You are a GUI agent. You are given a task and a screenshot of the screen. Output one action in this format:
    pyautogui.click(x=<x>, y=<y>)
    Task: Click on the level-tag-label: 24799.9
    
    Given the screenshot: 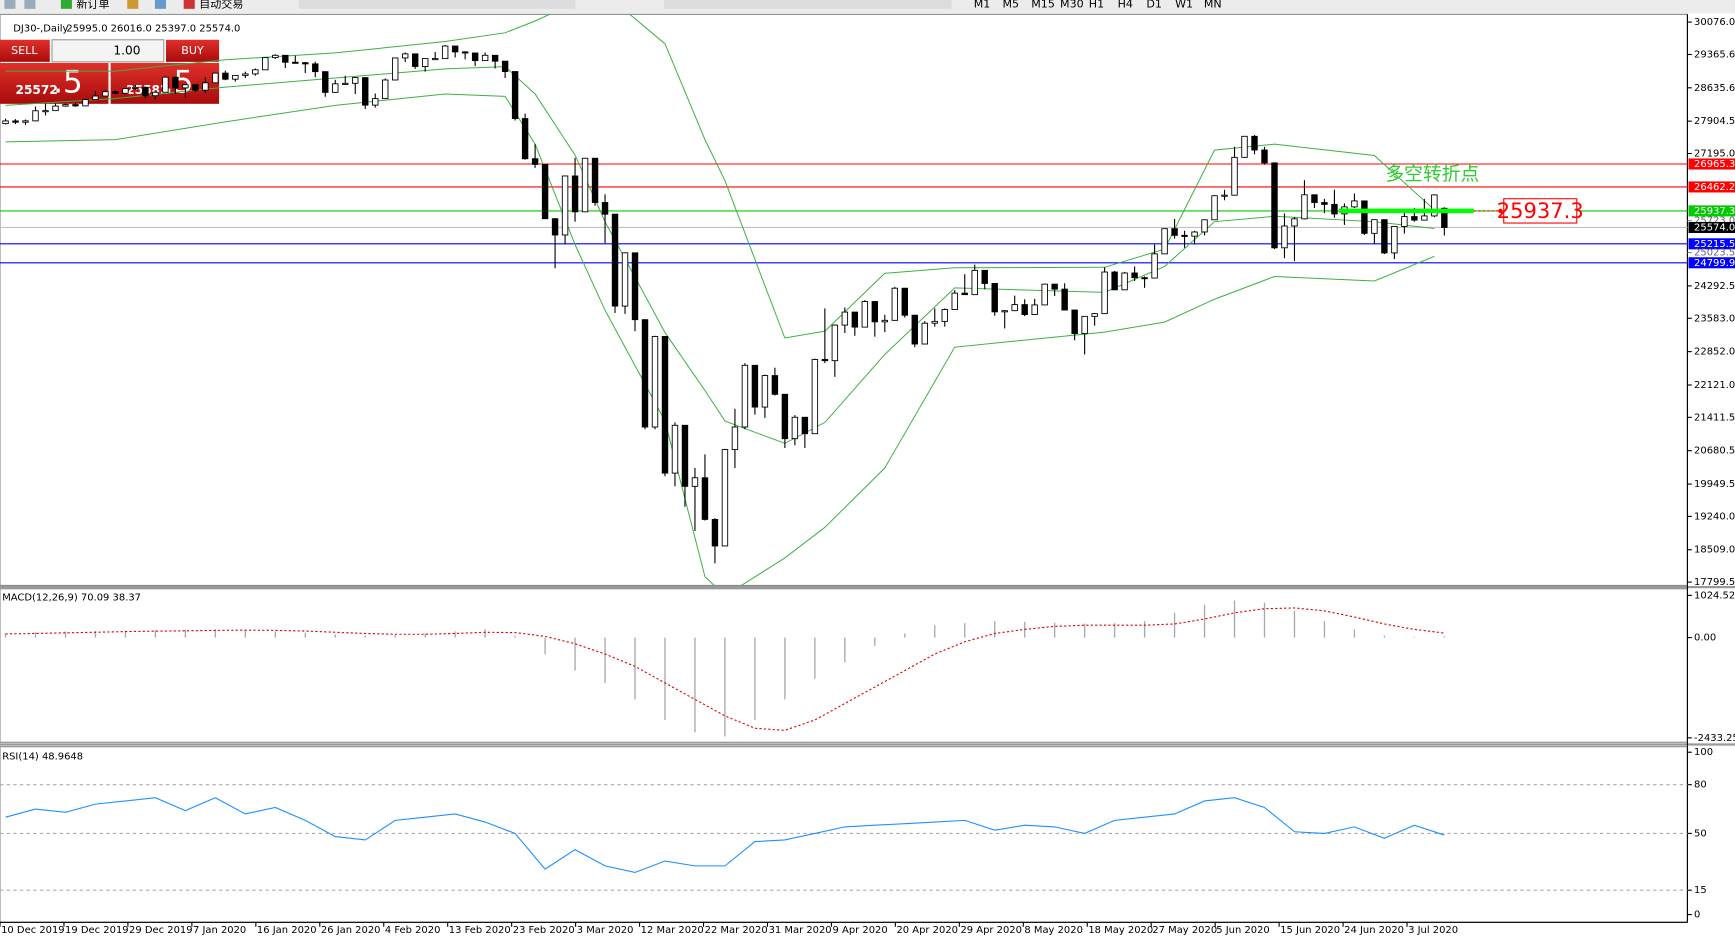 What is the action you would take?
    pyautogui.click(x=1714, y=263)
    